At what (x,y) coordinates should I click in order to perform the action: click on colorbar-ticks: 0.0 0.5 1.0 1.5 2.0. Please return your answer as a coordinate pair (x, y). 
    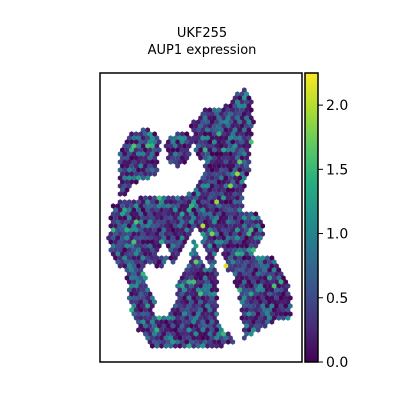
    Looking at the image, I should click on (333, 234).